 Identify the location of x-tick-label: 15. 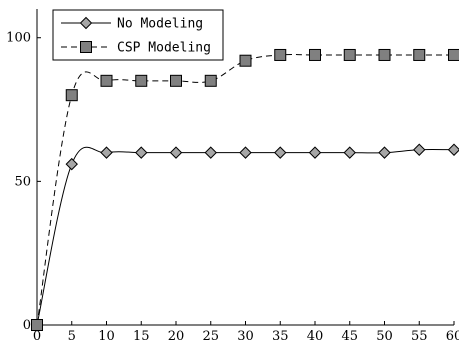
(141, 336).